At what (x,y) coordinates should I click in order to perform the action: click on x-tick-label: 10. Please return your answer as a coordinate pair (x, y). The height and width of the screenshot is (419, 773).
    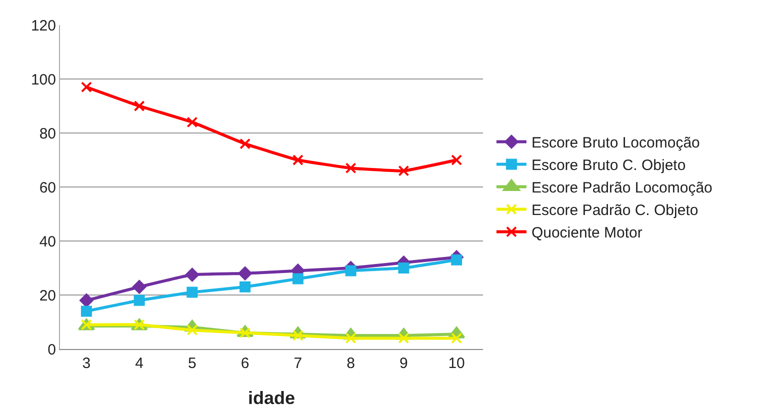
    Looking at the image, I should click on (456, 363).